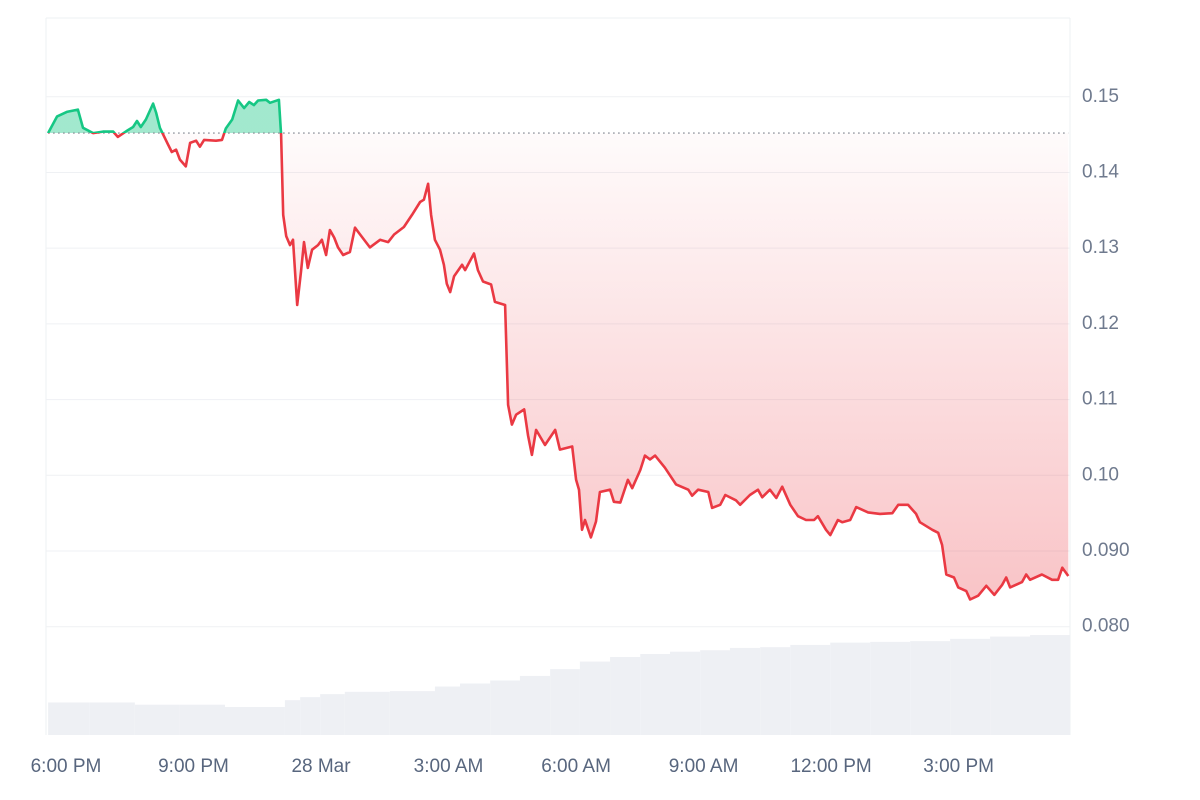  Describe the element at coordinates (1106, 550) in the screenshot. I see `y-tick-label: 0.090` at that location.